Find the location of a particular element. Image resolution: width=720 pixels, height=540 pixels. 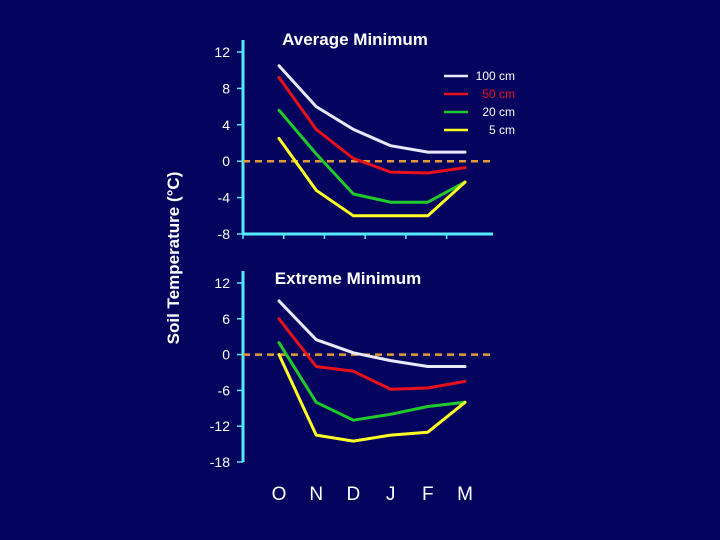

y-axis-label: Soil Temperature (°C) is located at coordinates (173, 258).